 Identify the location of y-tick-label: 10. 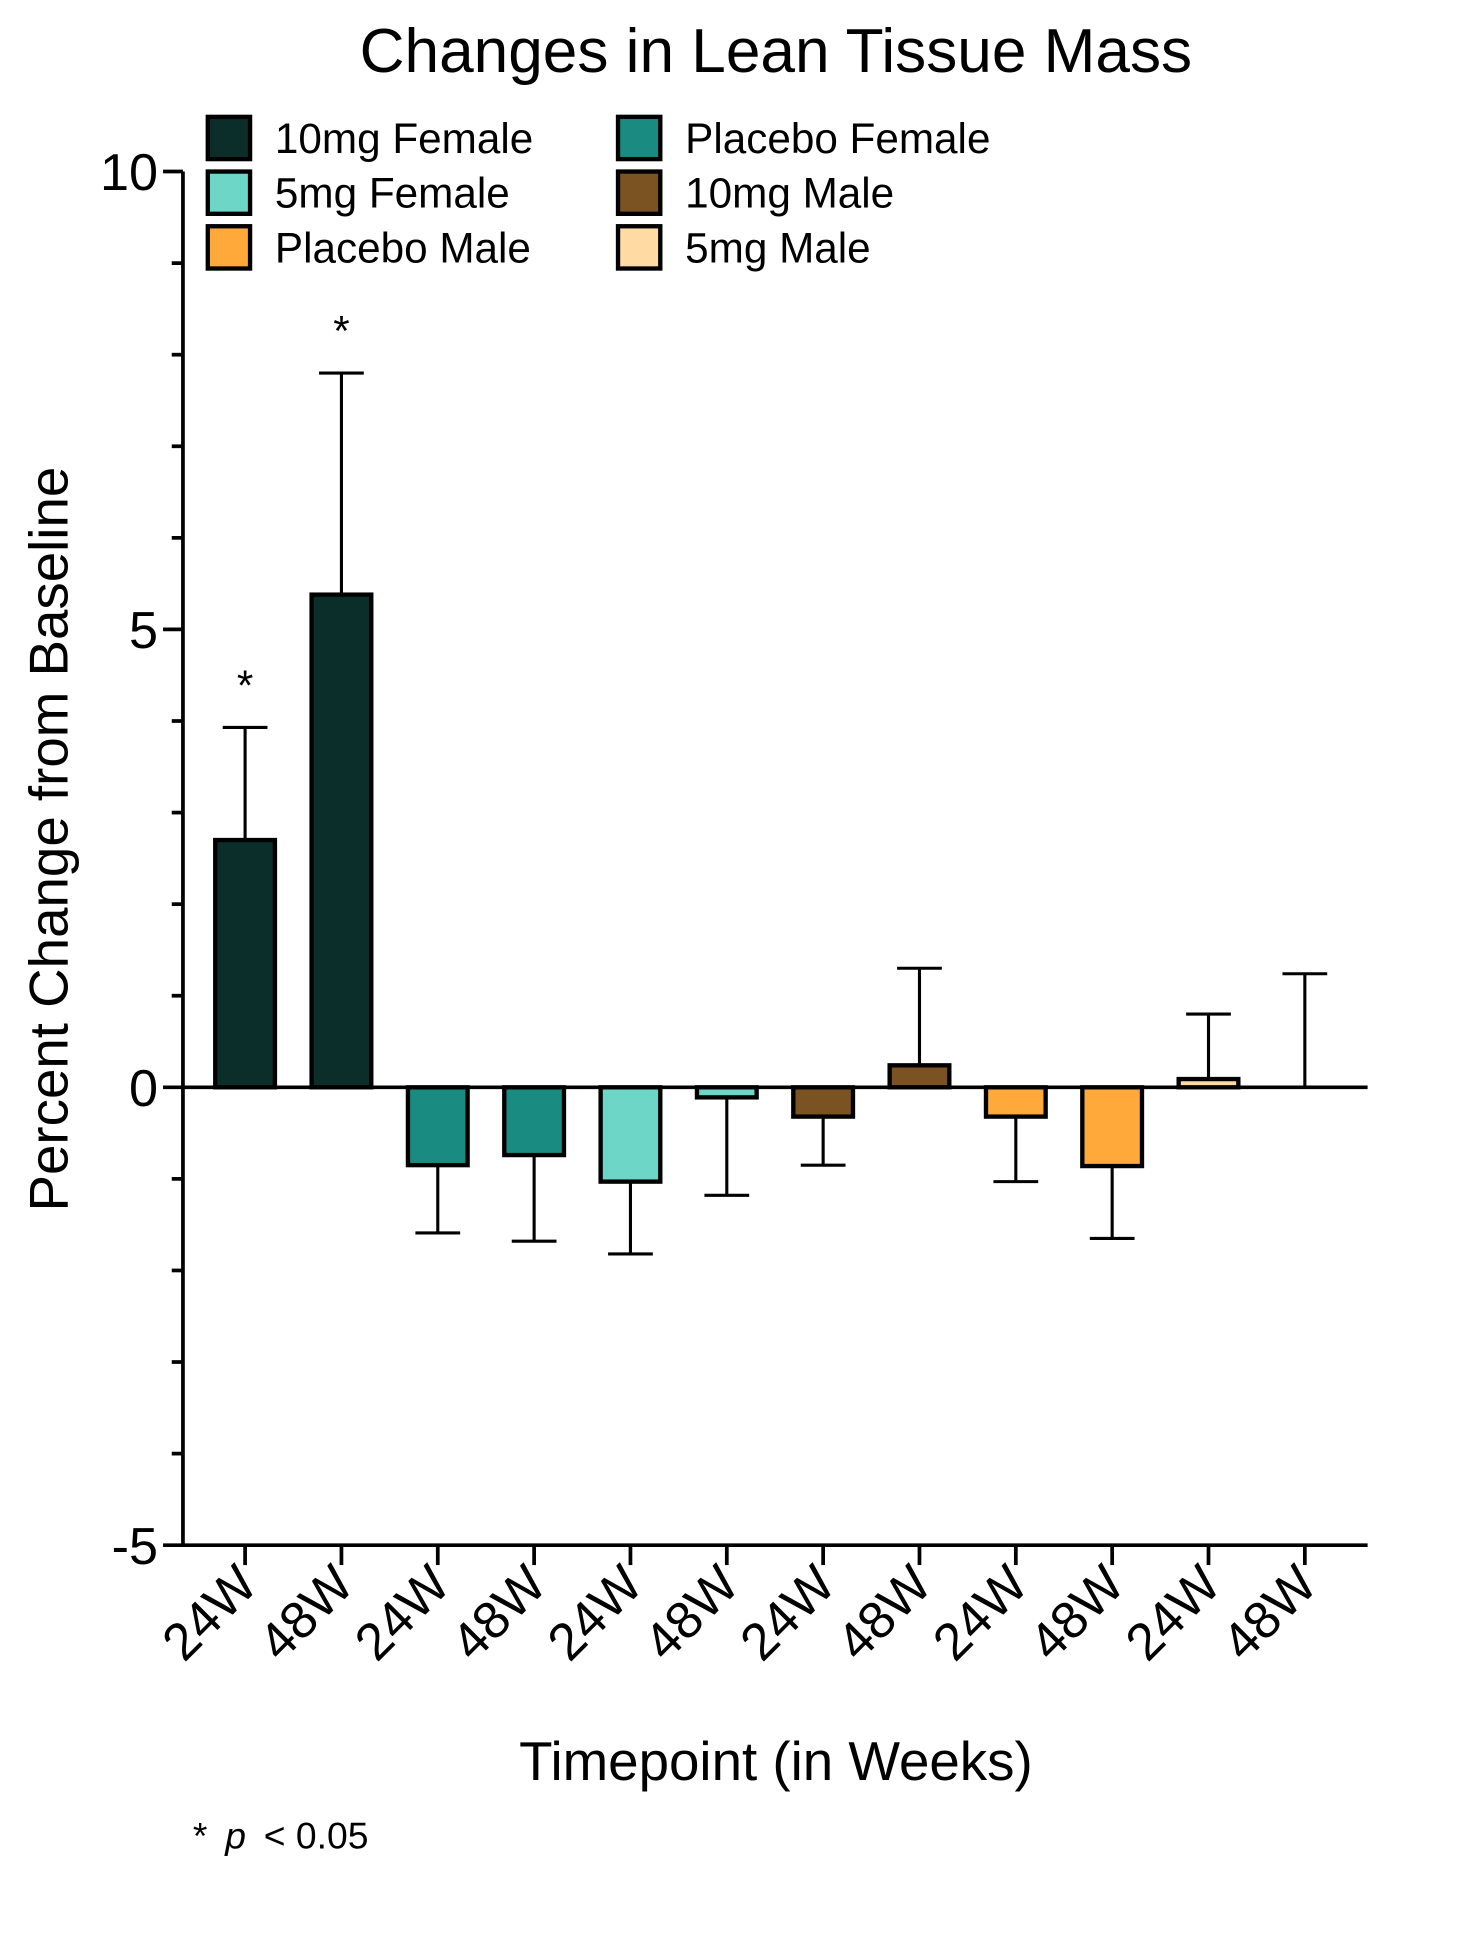
(129, 173).